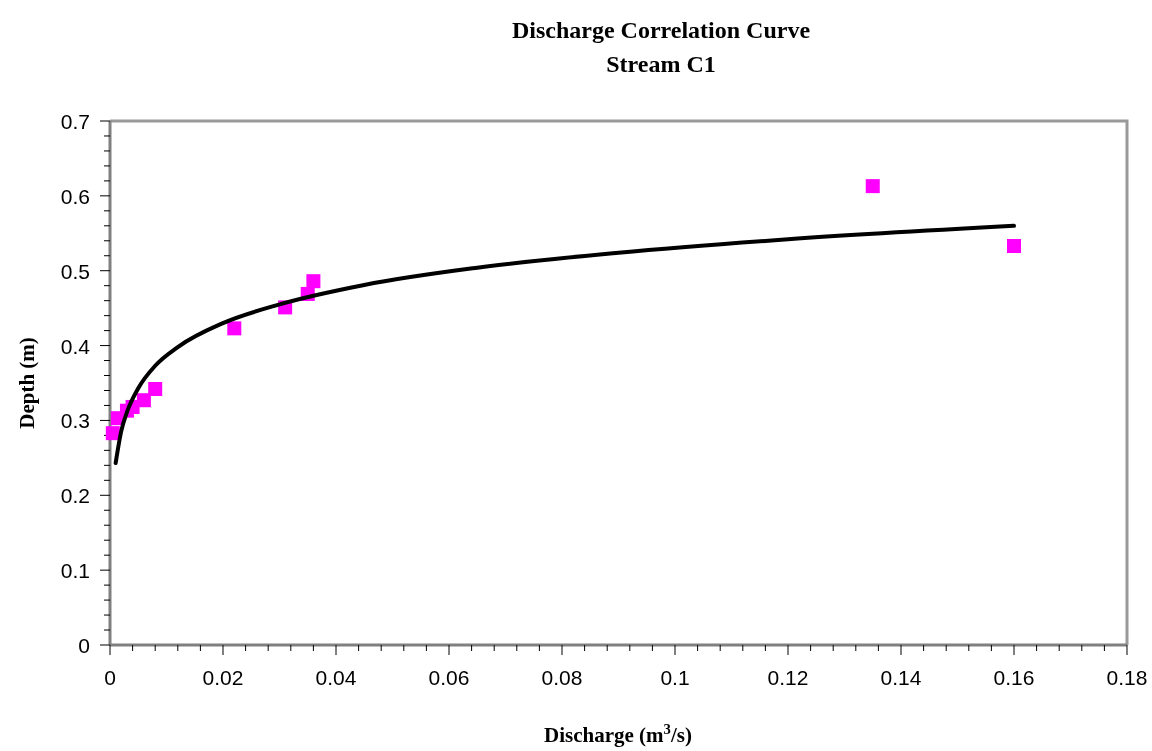  I want to click on chart-subtitle: Stream C1, so click(661, 64).